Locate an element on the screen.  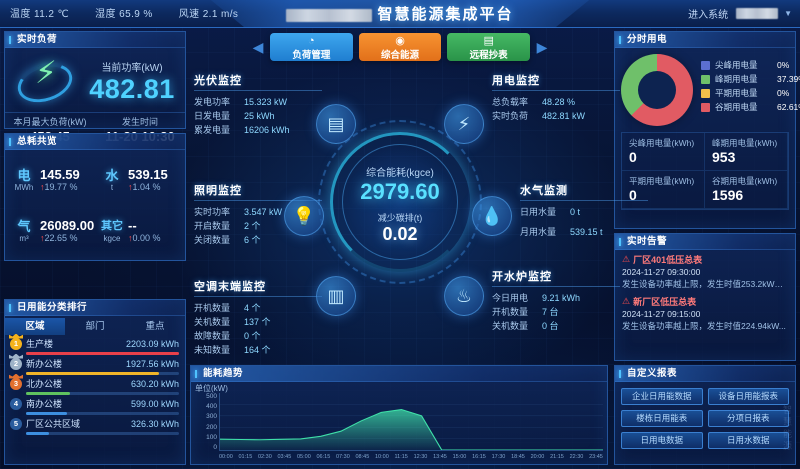
gauge-icon: ◔ is located at coordinates (311, 41).